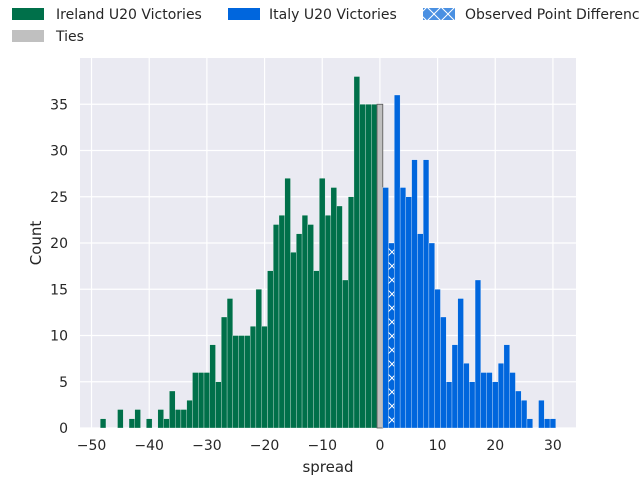  What do you see at coordinates (59, 105) in the screenshot?
I see `y-tick-label: 35` at bounding box center [59, 105].